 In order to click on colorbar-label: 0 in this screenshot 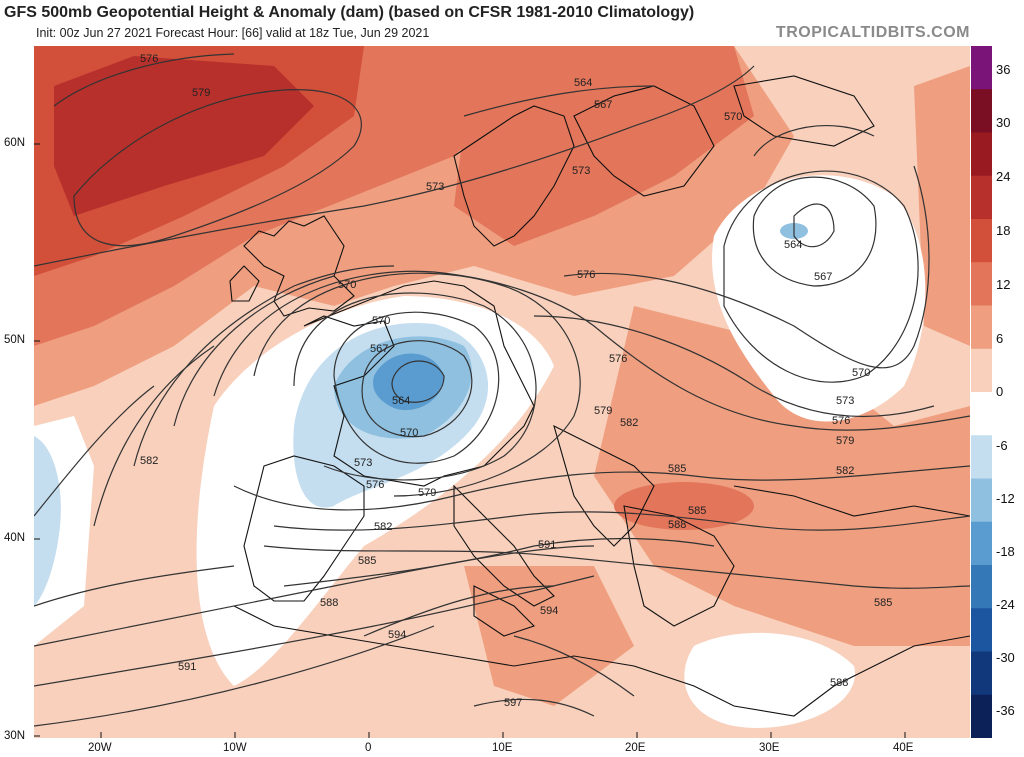, I will do `click(1000, 391)`.